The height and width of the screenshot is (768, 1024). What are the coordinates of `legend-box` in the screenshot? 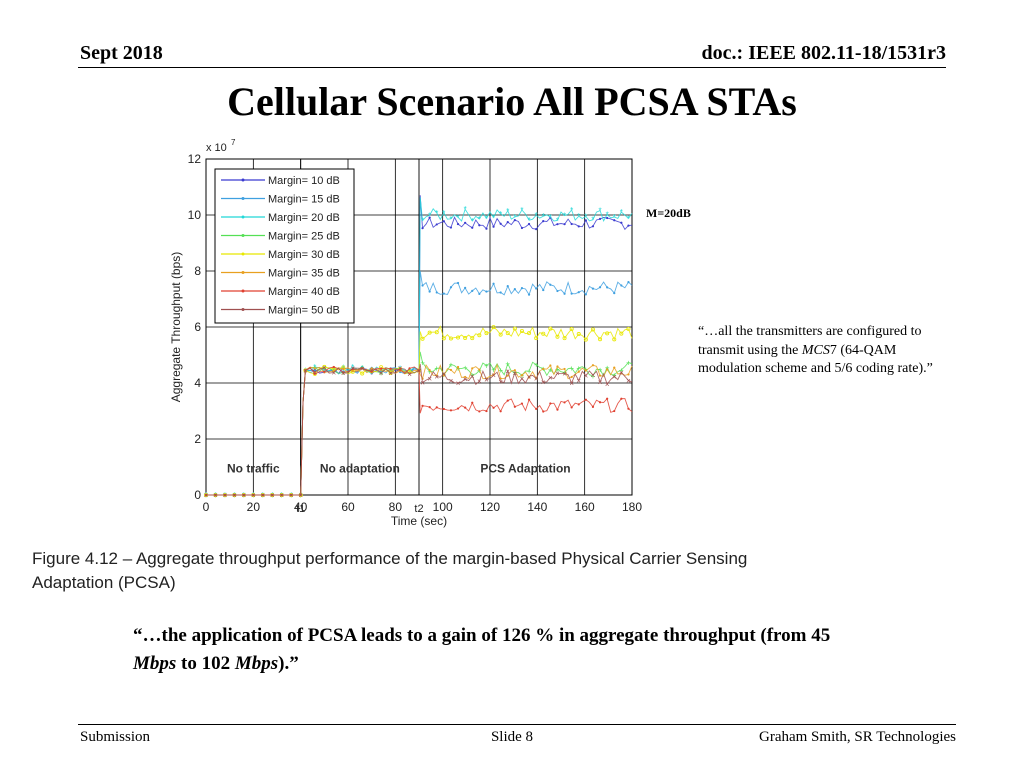 It's located at (284, 246).